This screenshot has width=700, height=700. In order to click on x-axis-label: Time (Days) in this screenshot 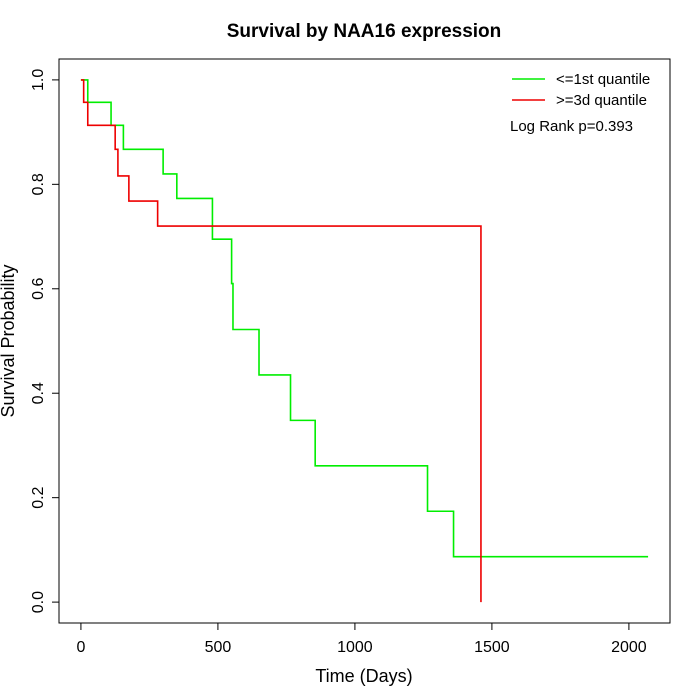, I will do `click(363, 676)`.